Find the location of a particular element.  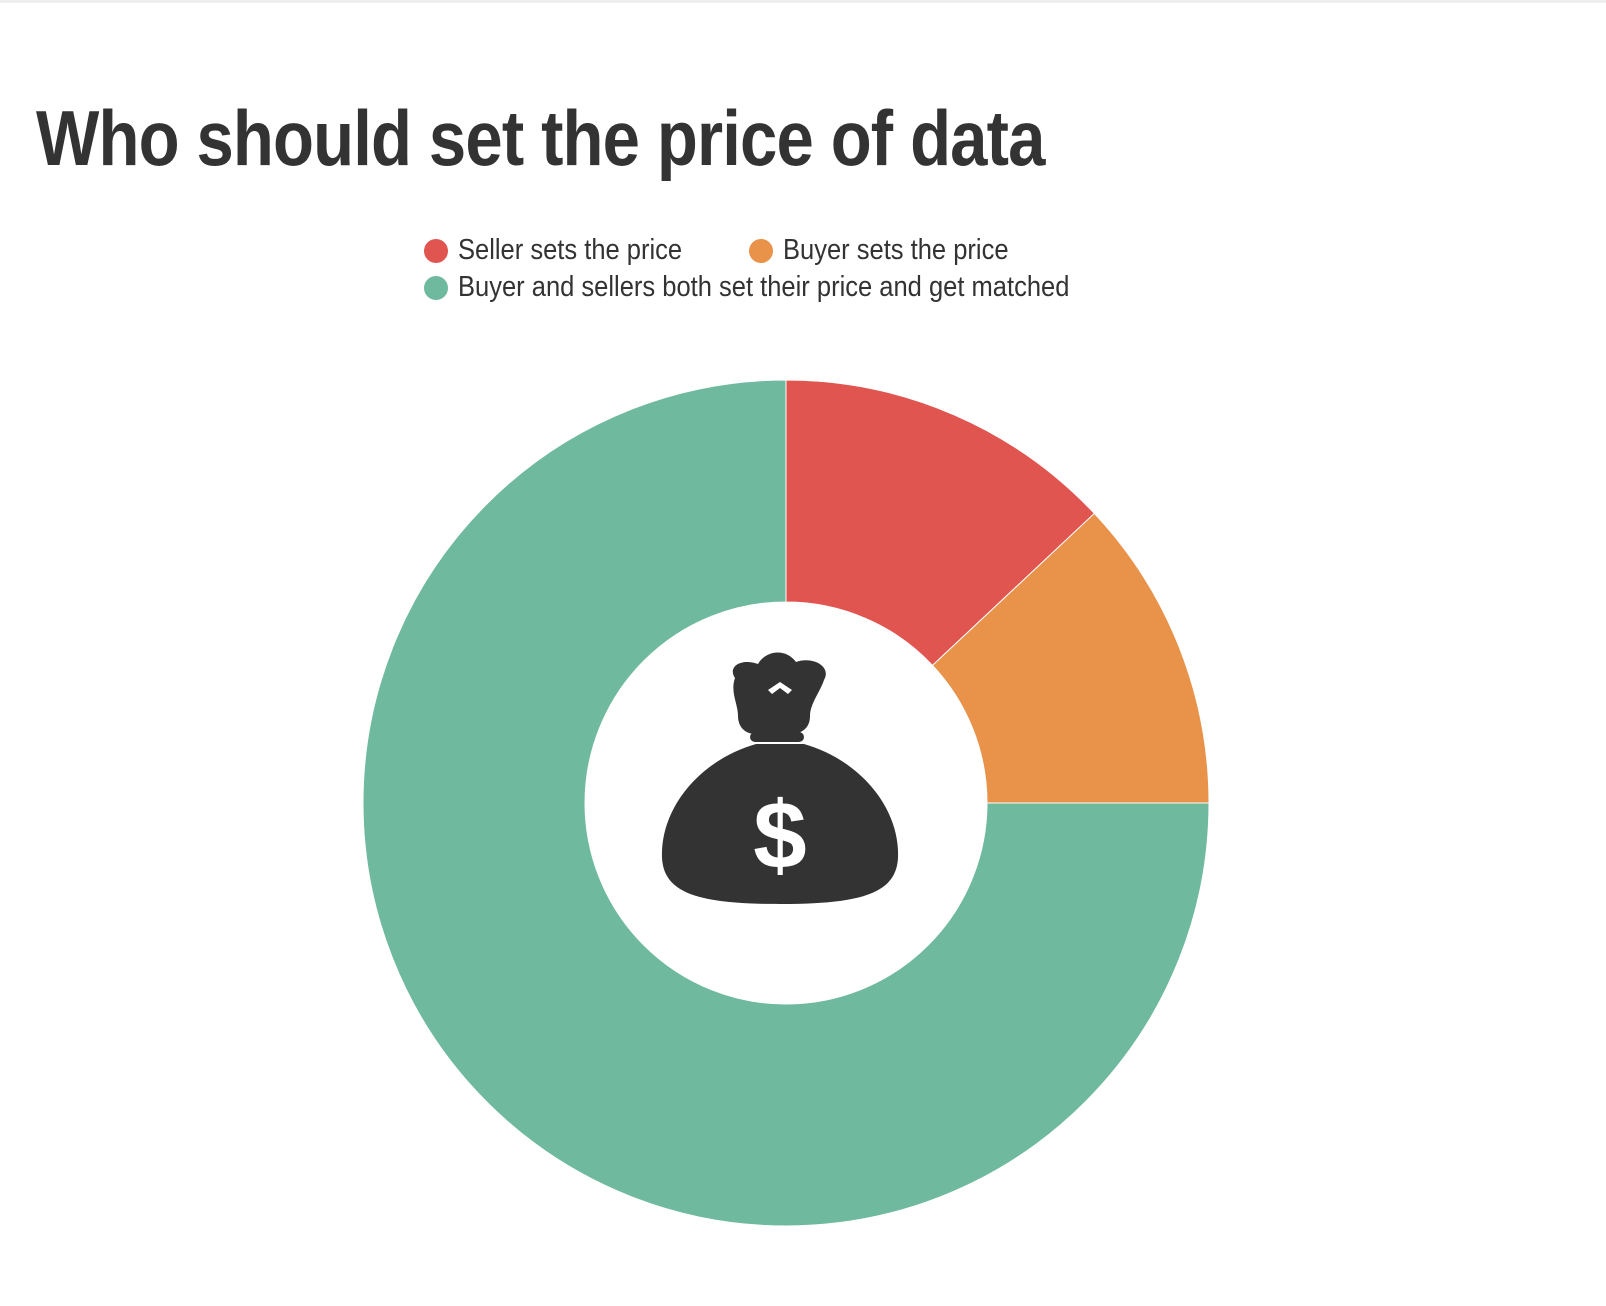

legend-label-buyer: Buyer sets the price is located at coordinates (895, 250).